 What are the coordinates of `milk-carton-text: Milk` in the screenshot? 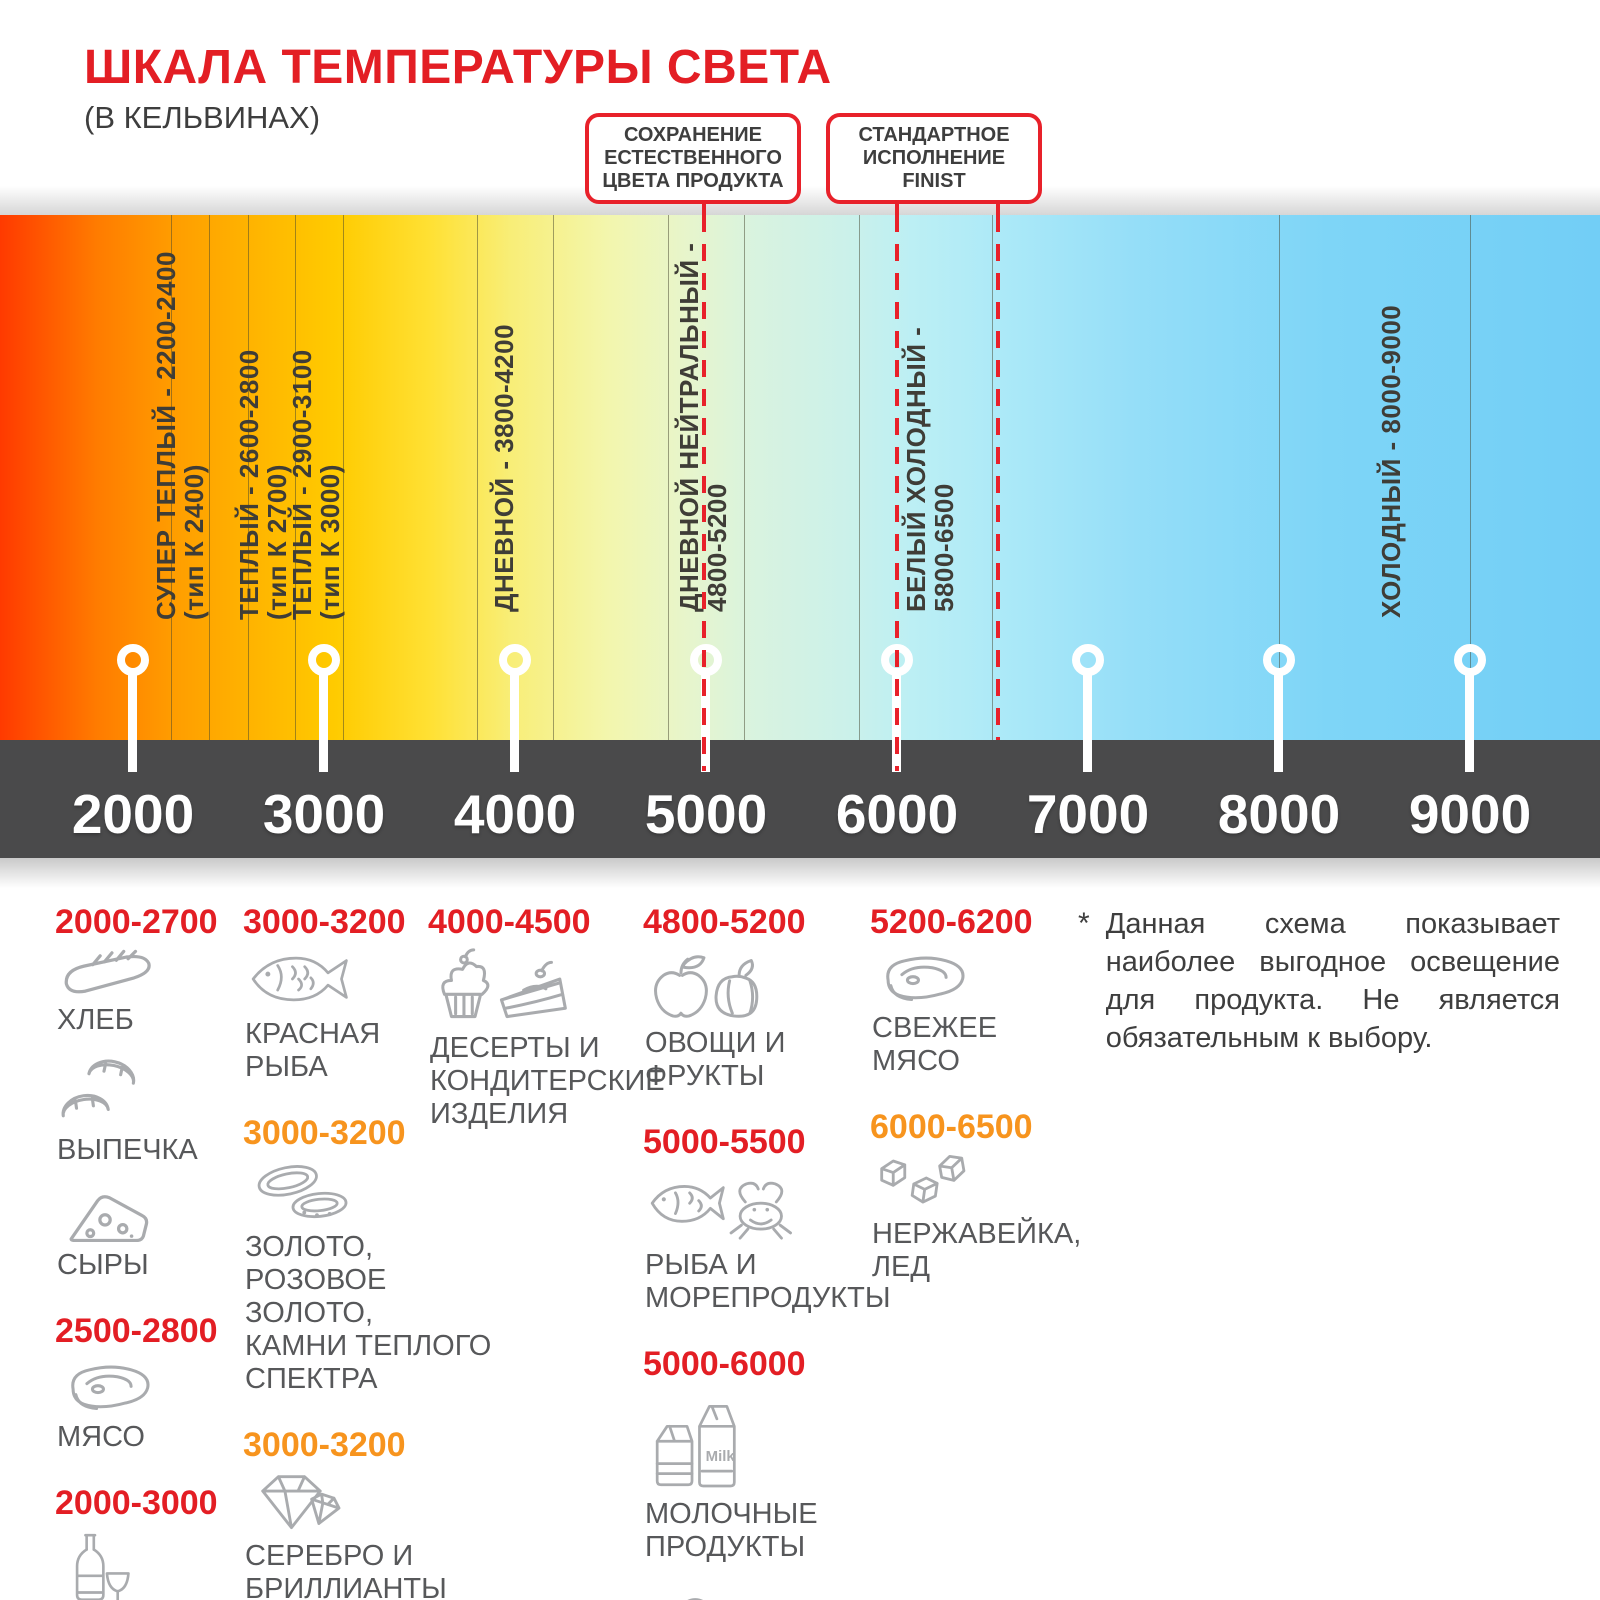 It's located at (721, 1456).